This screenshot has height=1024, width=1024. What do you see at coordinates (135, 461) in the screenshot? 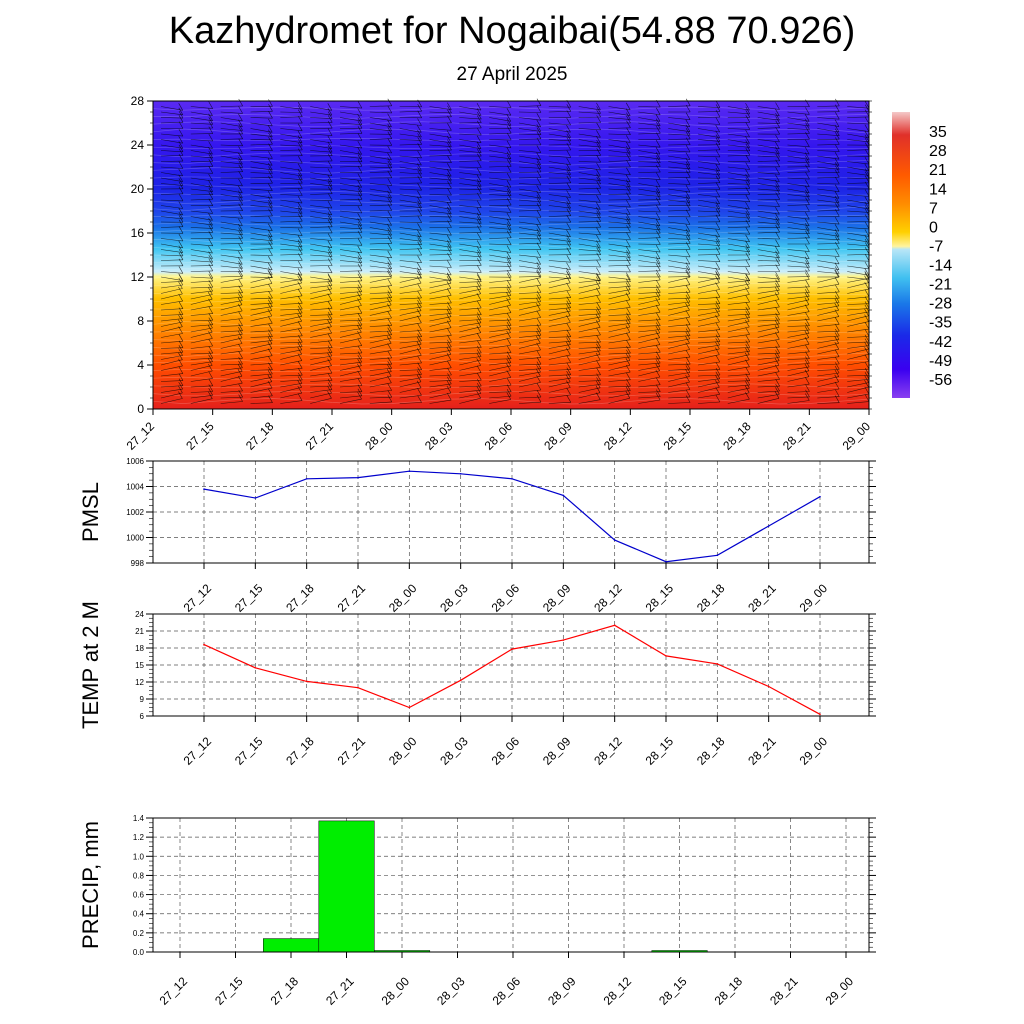
I see `y-tick-label: 1006` at bounding box center [135, 461].